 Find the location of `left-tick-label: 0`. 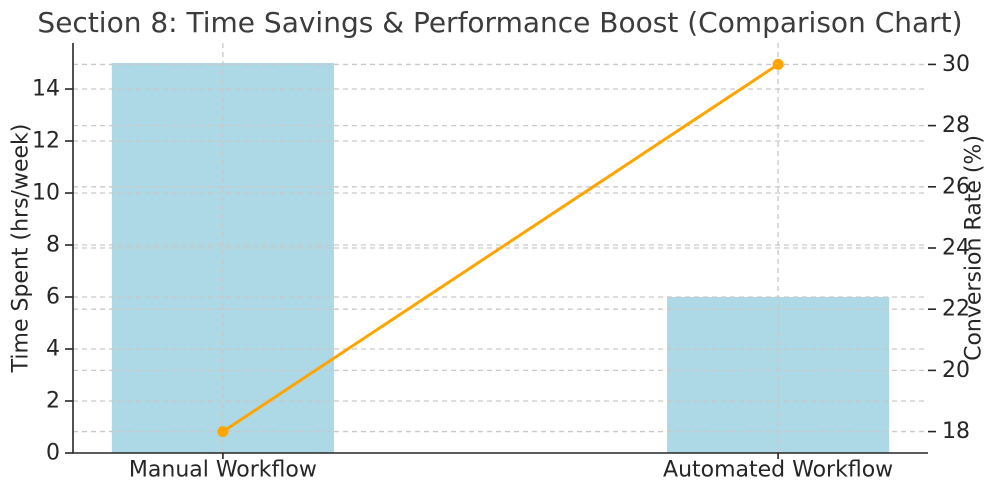

left-tick-label: 0 is located at coordinates (53, 453).